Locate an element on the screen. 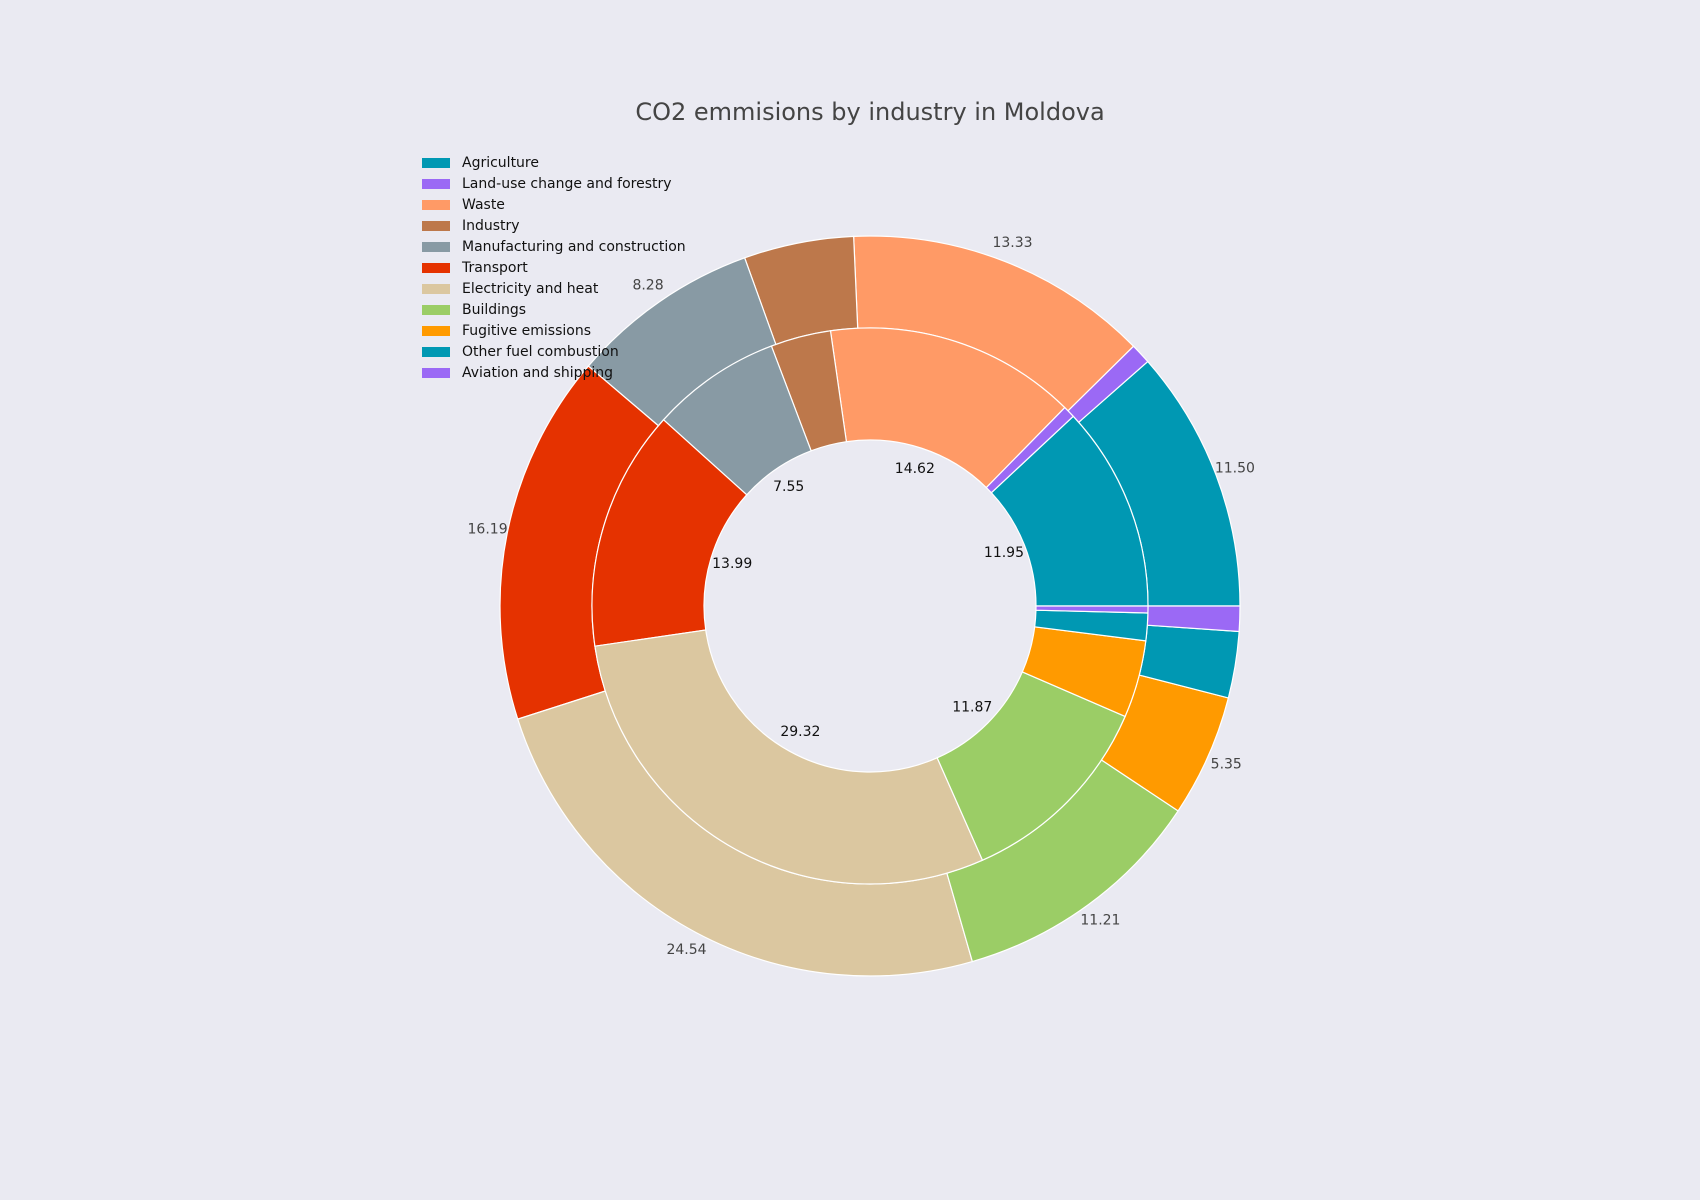 The height and width of the screenshot is (1200, 1700). legend-item: Electricity and heat is located at coordinates (554, 288).